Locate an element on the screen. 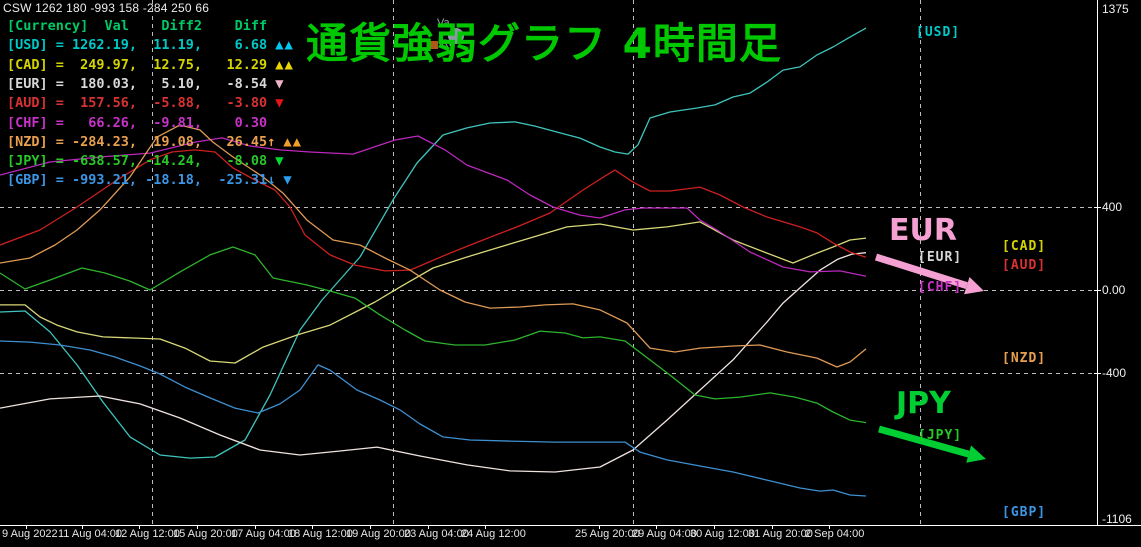 This screenshot has height=547, width=1141. annotation-label-JPY: JPY is located at coordinates (923, 403).